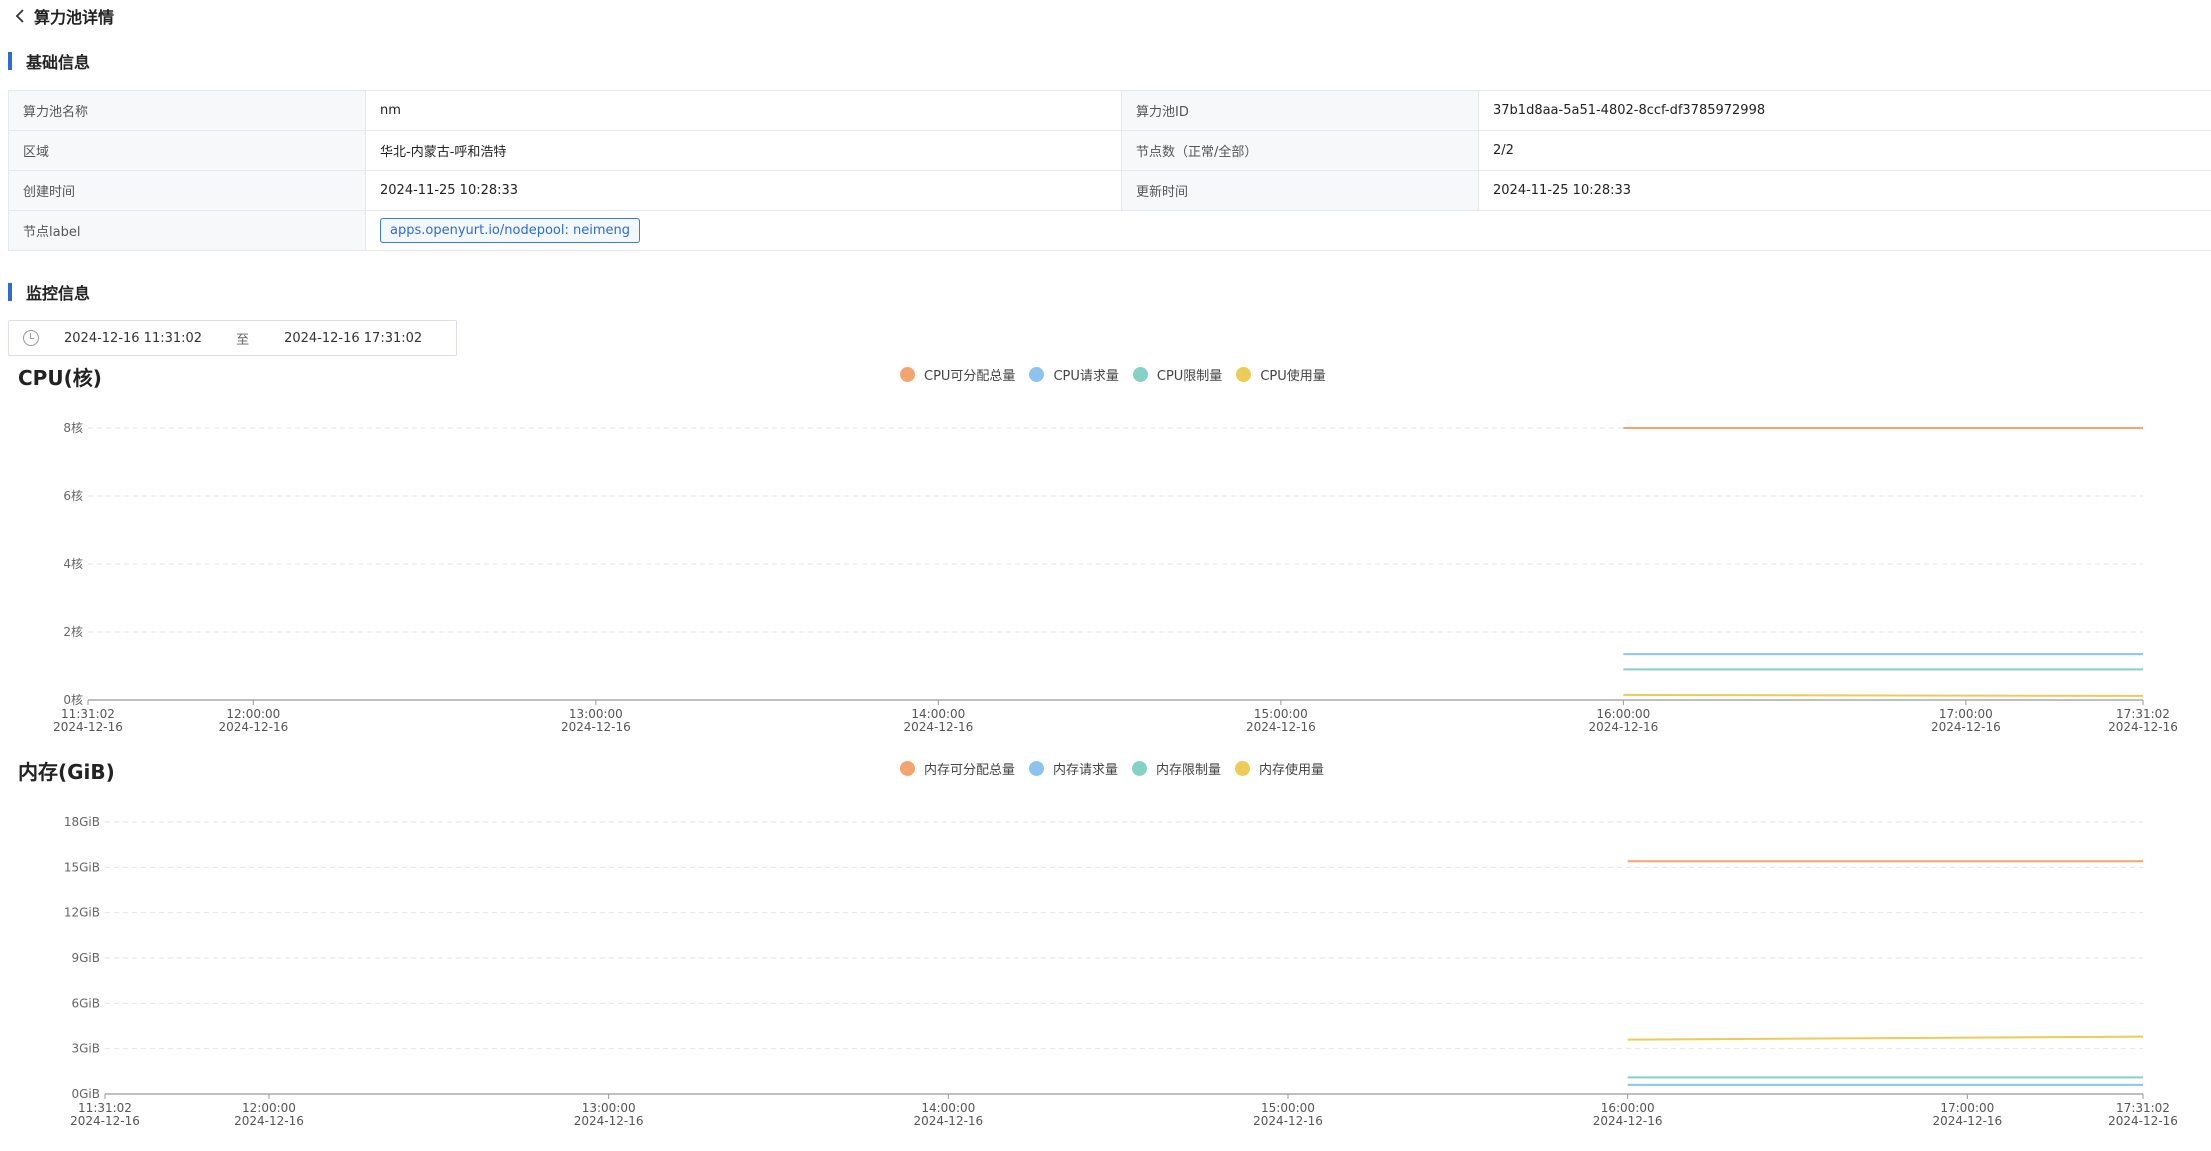 This screenshot has height=1151, width=2211. What do you see at coordinates (187, 110) in the screenshot?
I see `info-key: 算力池名称` at bounding box center [187, 110].